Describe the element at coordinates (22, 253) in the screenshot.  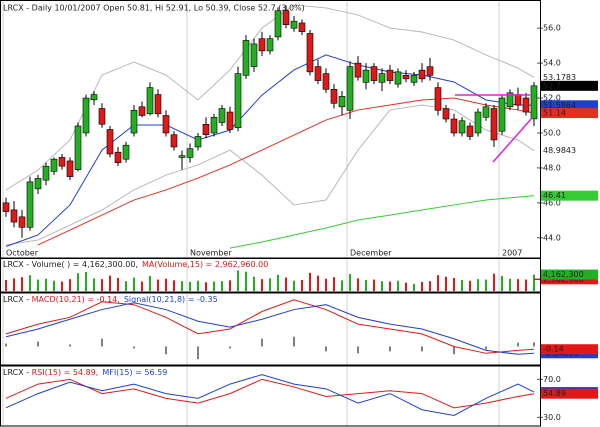
I see `x-tick-label: October` at that location.